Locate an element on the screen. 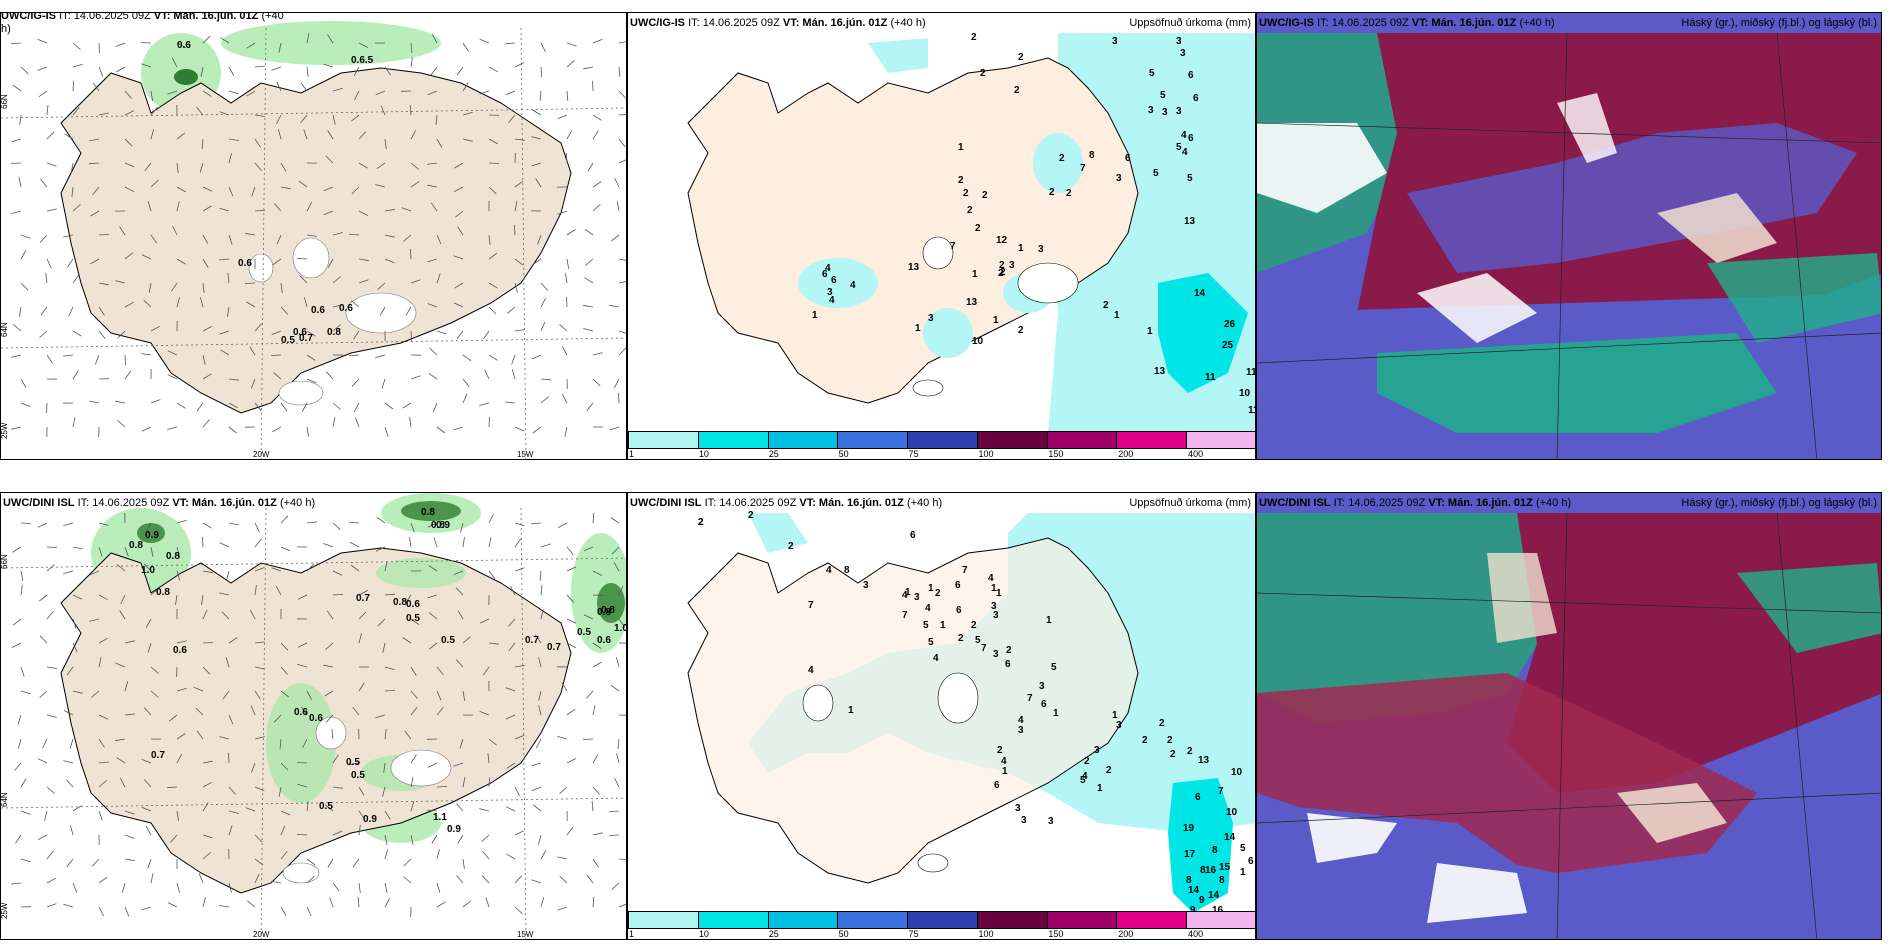 The width and height of the screenshot is (1900, 950). value-label: 0.8 is located at coordinates (608, 610).